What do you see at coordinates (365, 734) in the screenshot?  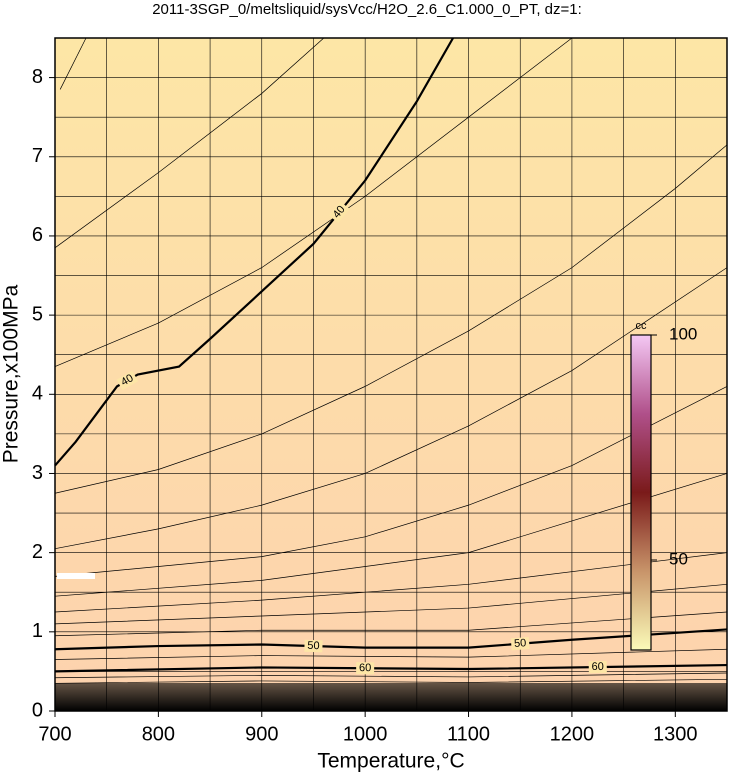 I see `x-tick-label: 1000` at bounding box center [365, 734].